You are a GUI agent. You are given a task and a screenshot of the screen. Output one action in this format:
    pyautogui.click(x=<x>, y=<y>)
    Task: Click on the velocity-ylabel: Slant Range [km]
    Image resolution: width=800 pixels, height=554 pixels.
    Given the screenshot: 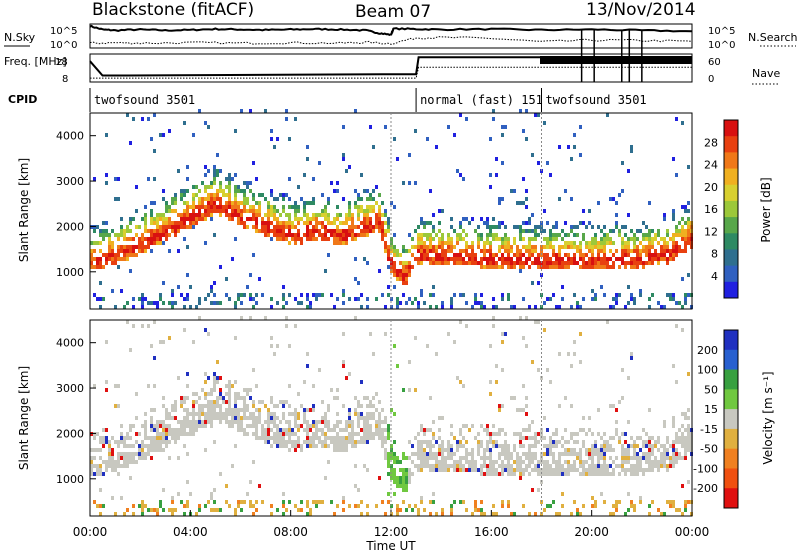 What is the action you would take?
    pyautogui.click(x=24, y=418)
    